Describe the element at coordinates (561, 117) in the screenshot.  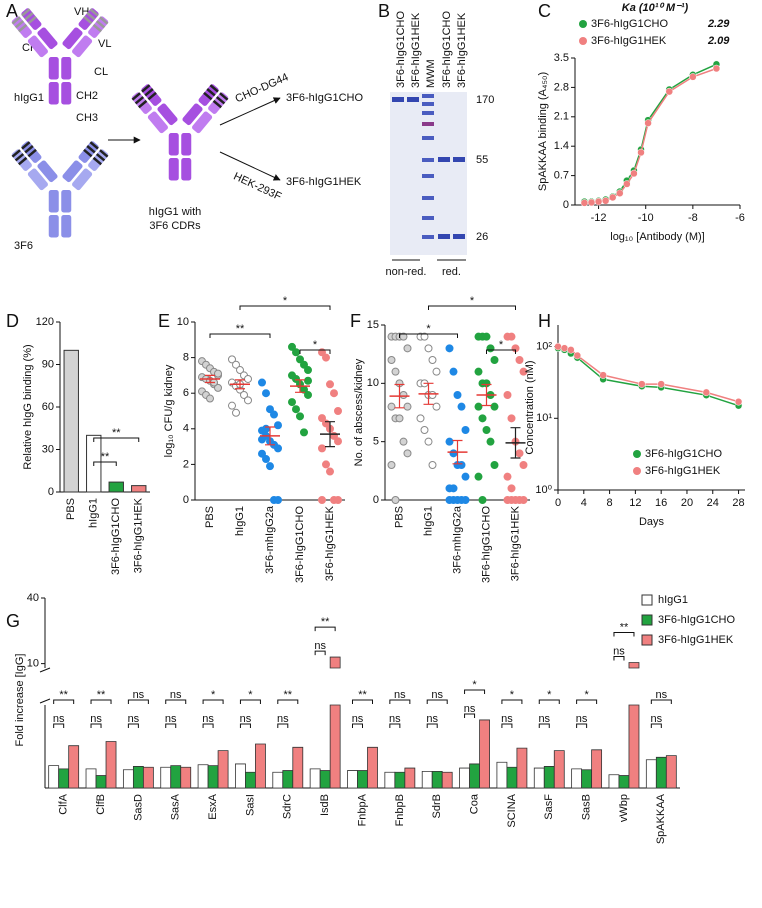
I see `y-tick-label: 2.1` at that location.